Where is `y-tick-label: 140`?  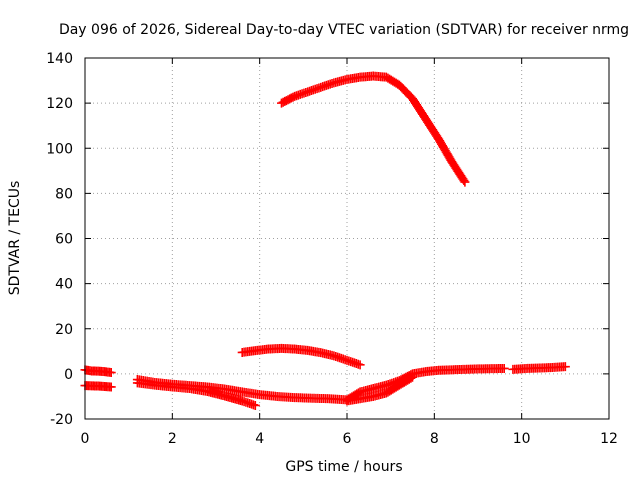
y-tick-label: 140 is located at coordinates (59, 59).